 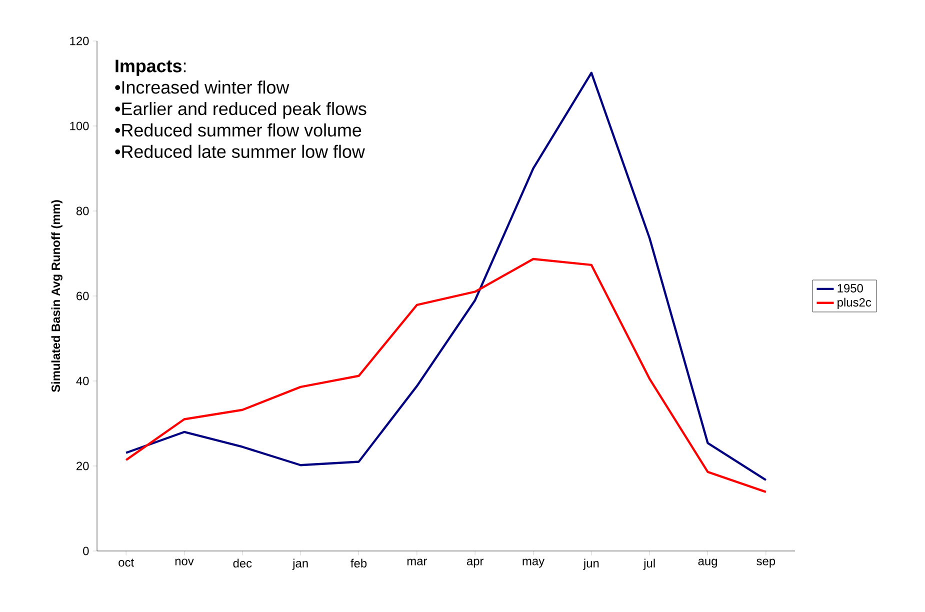 What do you see at coordinates (184, 562) in the screenshot?
I see `x-tick-label: nov` at bounding box center [184, 562].